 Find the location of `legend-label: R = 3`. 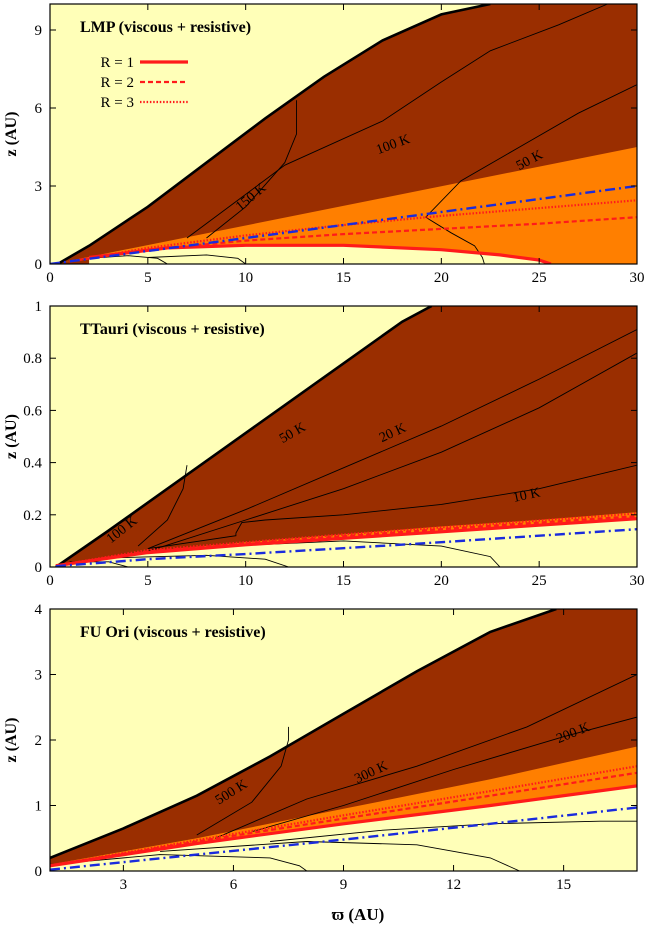

legend-label: R = 3 is located at coordinates (117, 103).